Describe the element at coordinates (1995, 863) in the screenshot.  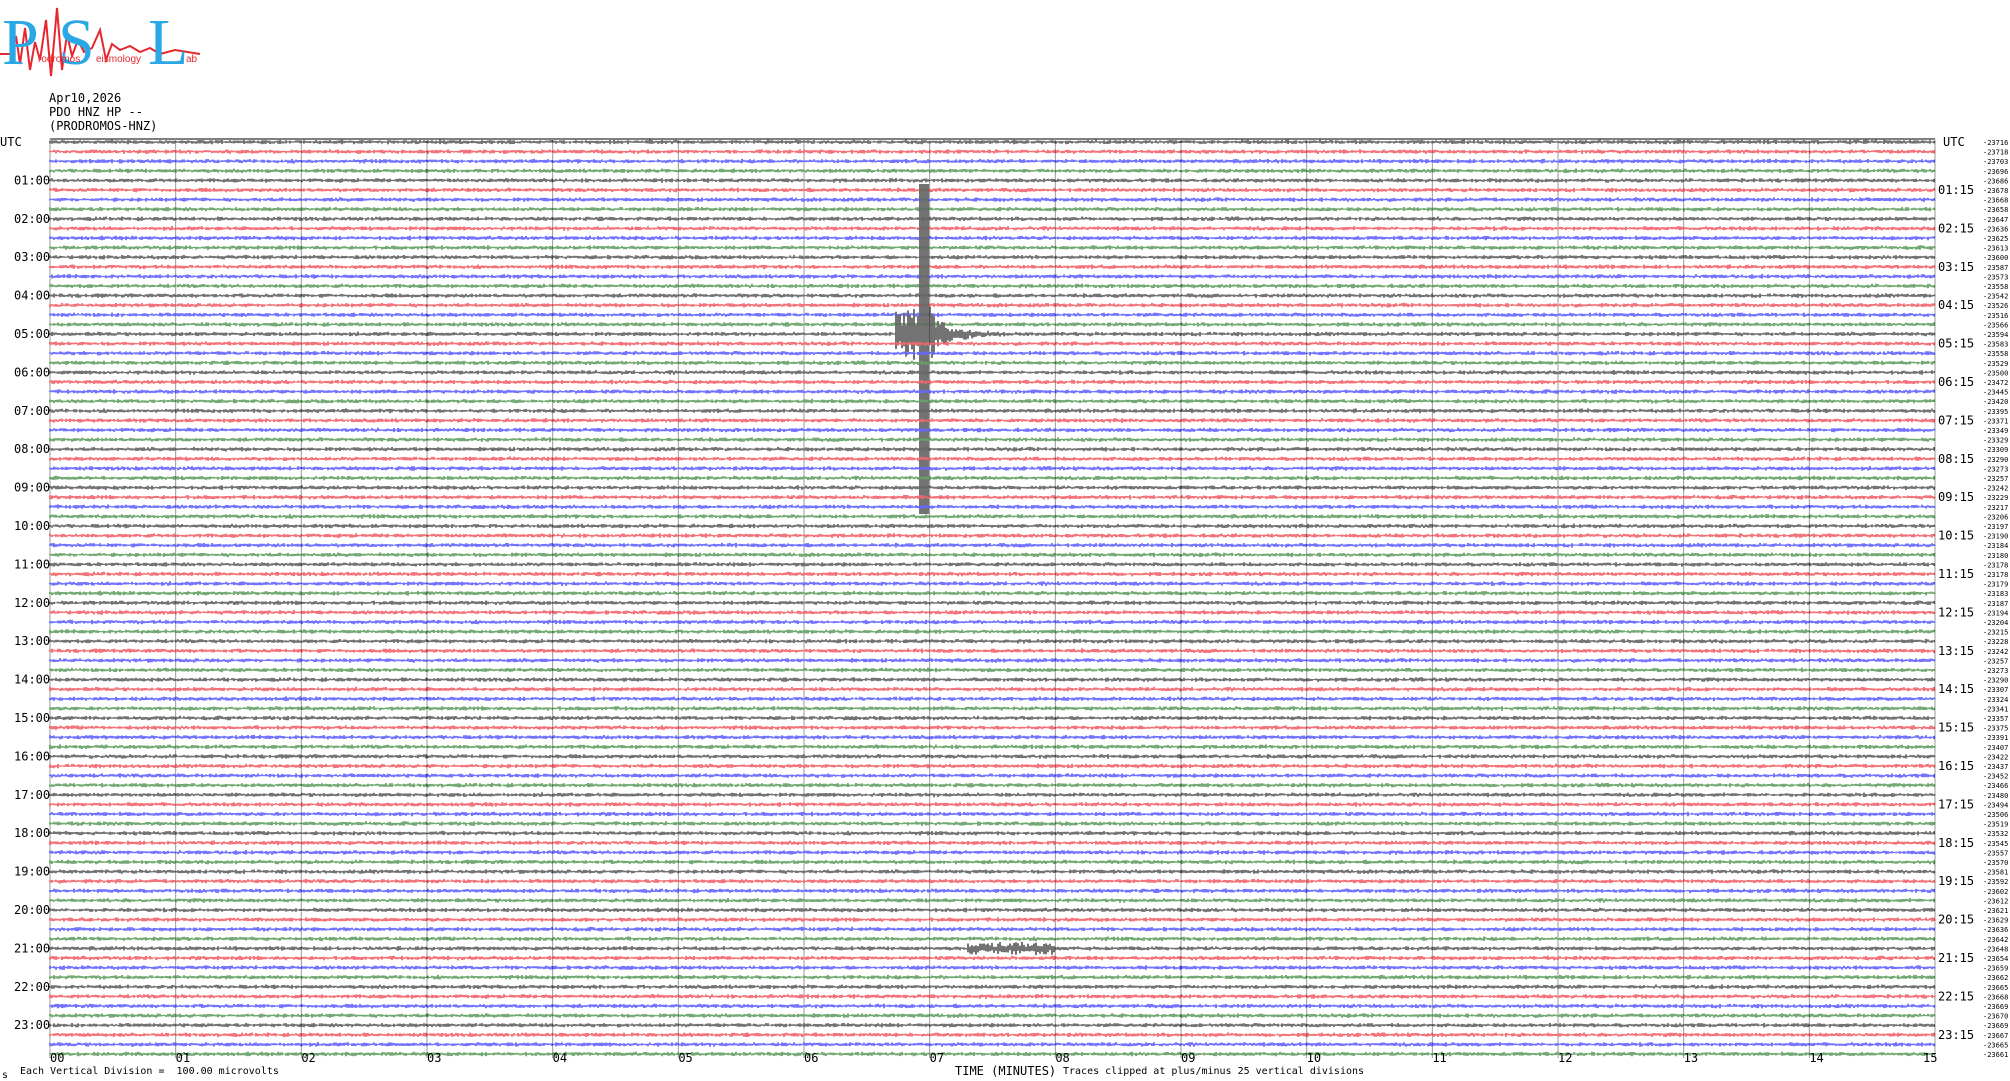
I see `trace-offset-label: -23570` at that location.